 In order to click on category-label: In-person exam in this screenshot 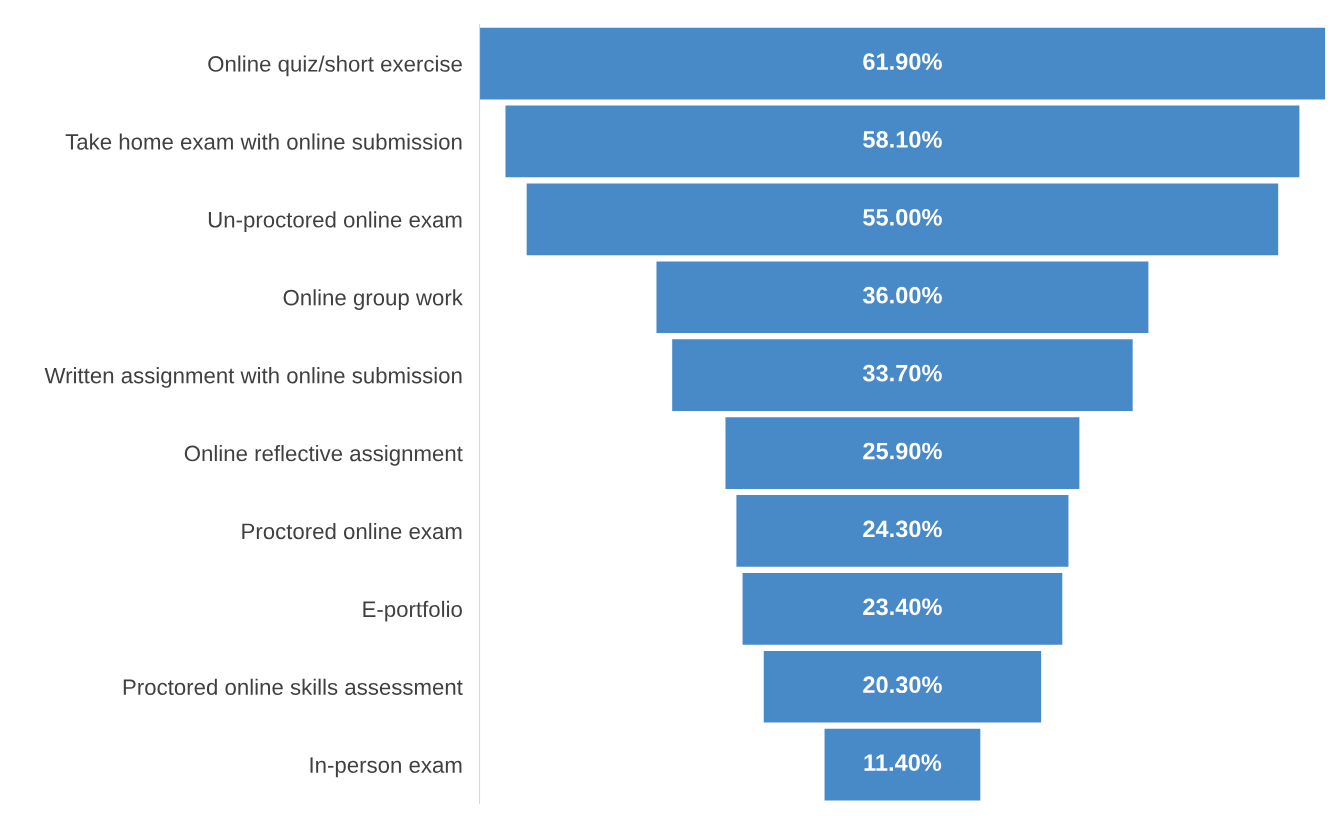, I will do `click(386, 767)`.